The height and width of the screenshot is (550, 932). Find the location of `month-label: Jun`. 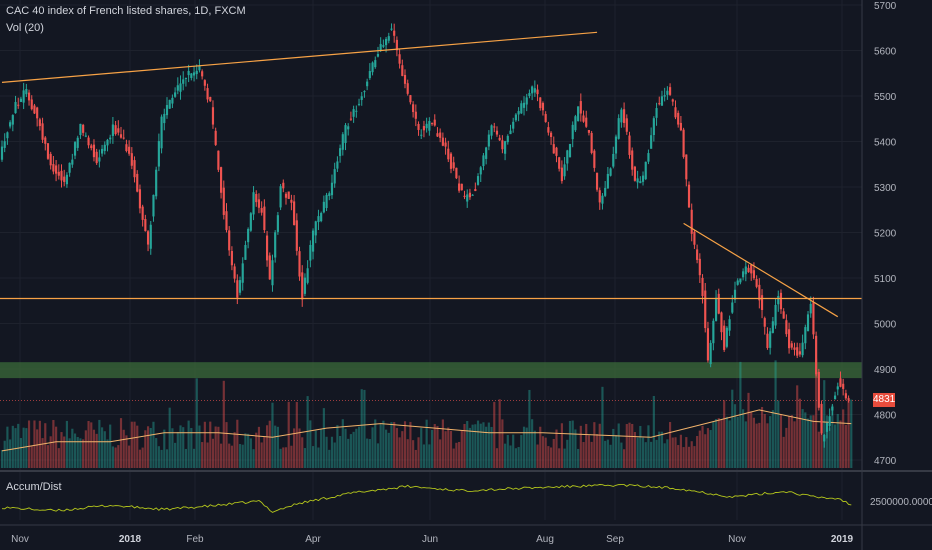

month-label: Jun is located at coordinates (430, 539).